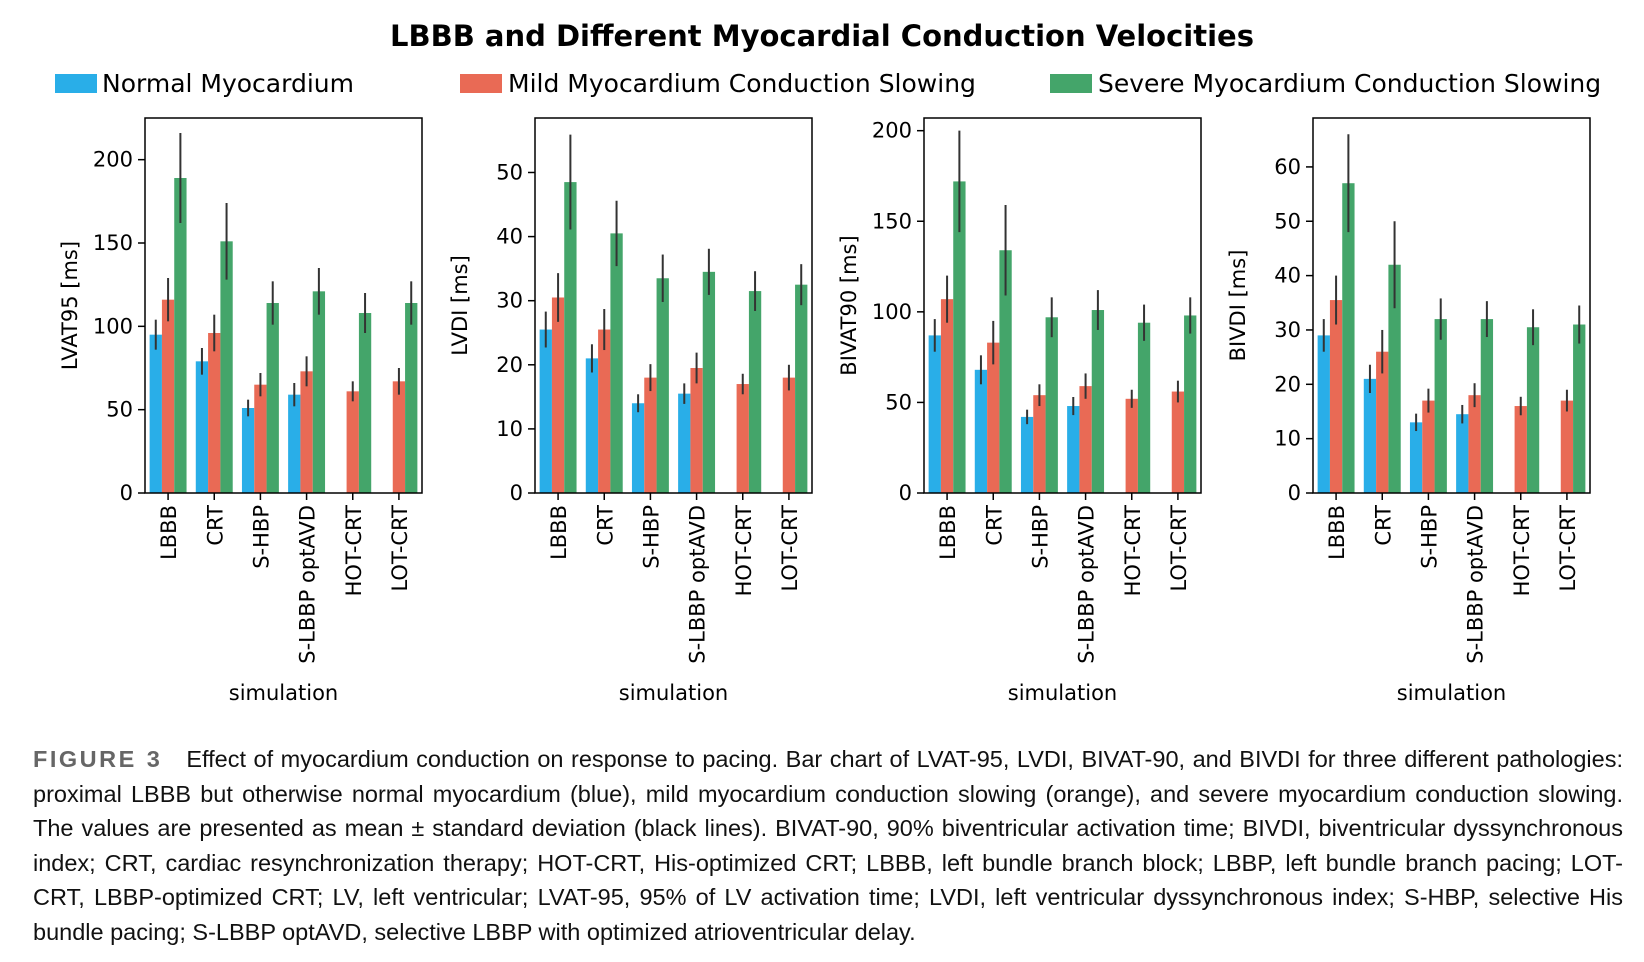 The width and height of the screenshot is (1644, 962). What do you see at coordinates (1238, 306) in the screenshot?
I see `y-axis-label: BIVDI [ms]` at bounding box center [1238, 306].